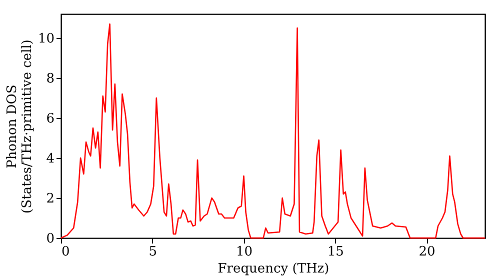 Image resolution: width=500 pixels, height=280 pixels. What do you see at coordinates (66, 252) in the screenshot?
I see `x-tick-label: 0` at bounding box center [66, 252].